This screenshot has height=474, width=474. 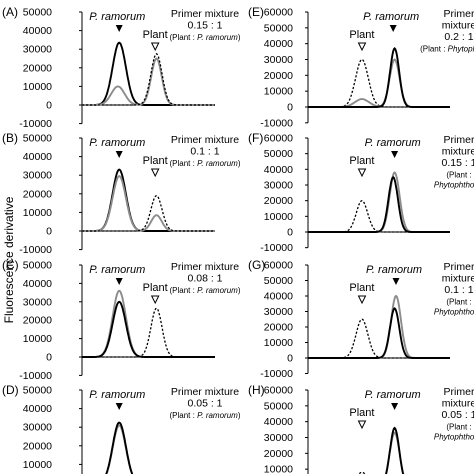 What do you see at coordinates (458, 37) in the screenshot?
I see `primer-annotation-line: 0.2 : 1` at bounding box center [458, 37].